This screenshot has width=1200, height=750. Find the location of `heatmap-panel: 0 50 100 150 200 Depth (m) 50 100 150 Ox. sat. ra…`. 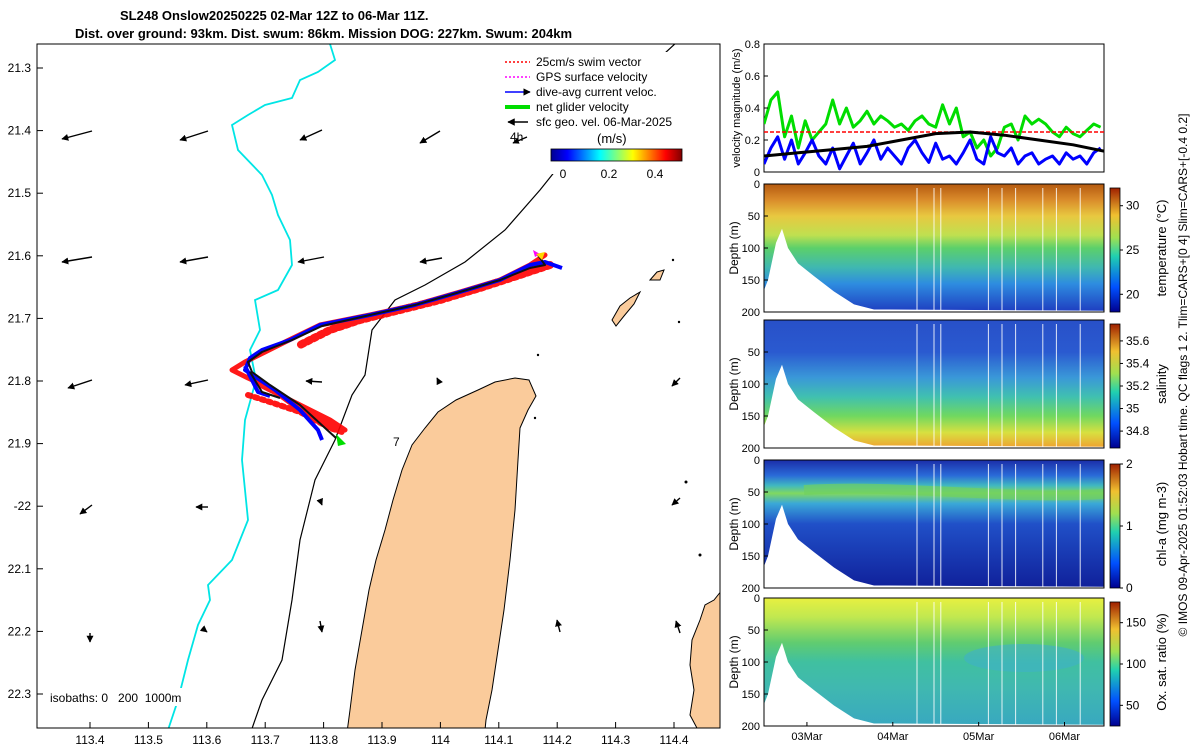

heatmap-panel: 0 50 100 150 200 Depth (m) 50 100 150 Ox. sat. ra… is located at coordinates (948, 663).